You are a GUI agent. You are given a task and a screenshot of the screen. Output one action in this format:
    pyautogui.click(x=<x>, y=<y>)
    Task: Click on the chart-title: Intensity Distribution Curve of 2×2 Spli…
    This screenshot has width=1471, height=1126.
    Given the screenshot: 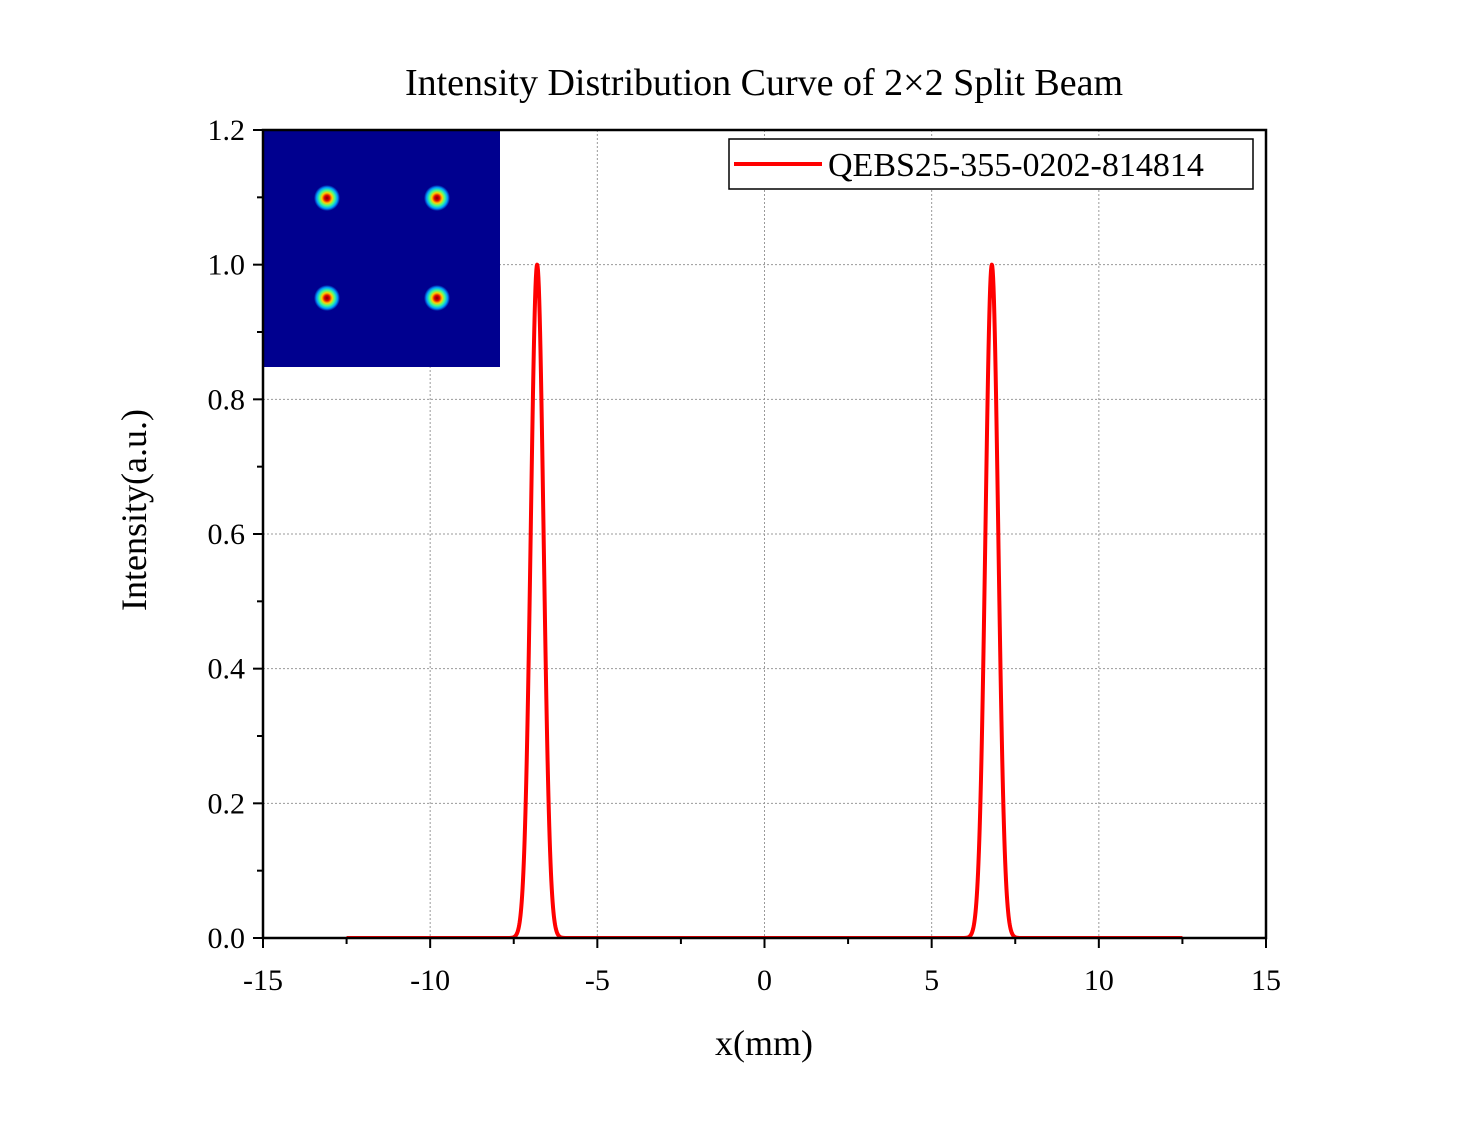 What is the action you would take?
    pyautogui.click(x=764, y=83)
    